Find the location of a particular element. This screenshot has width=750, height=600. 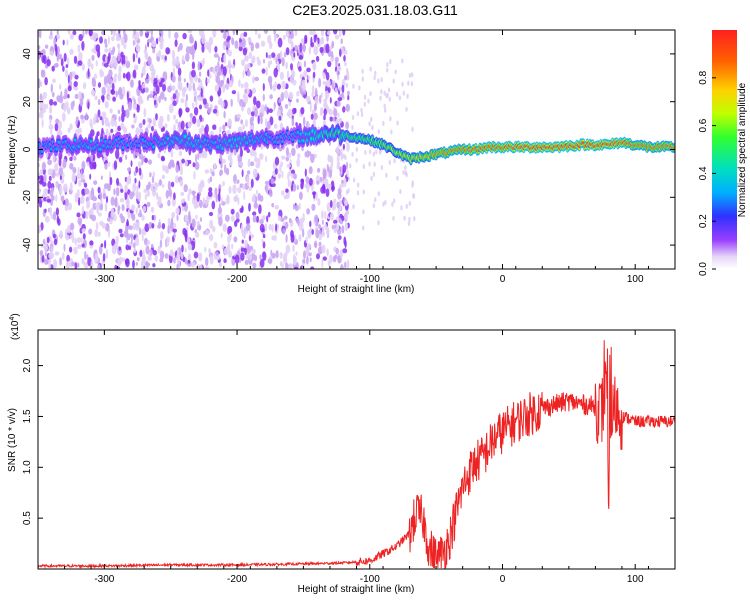

y-tick-label: 2.0 is located at coordinates (27, 365).